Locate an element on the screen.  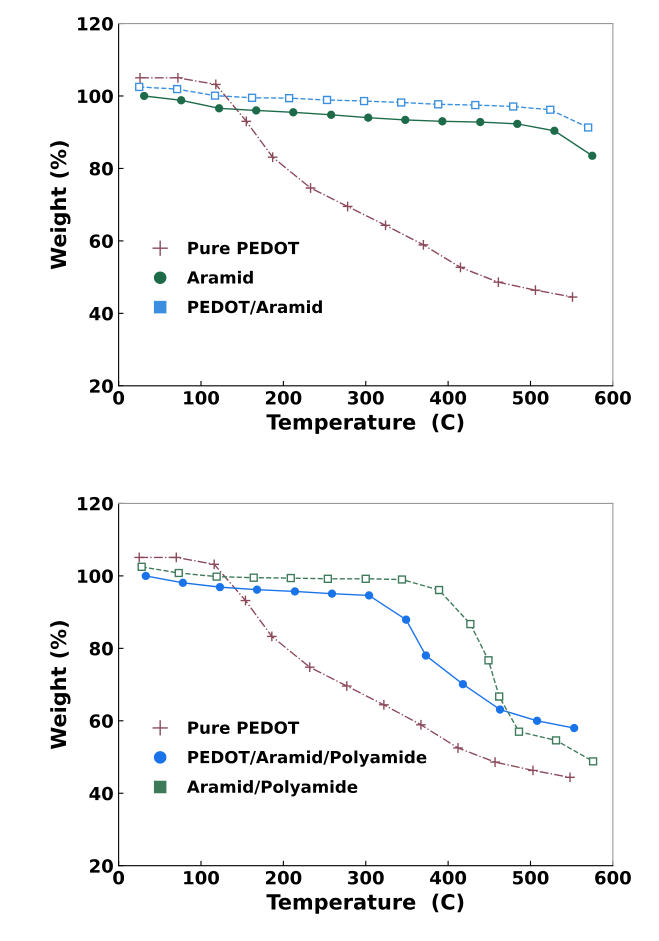
legend-label: Aramid is located at coordinates (219, 277).